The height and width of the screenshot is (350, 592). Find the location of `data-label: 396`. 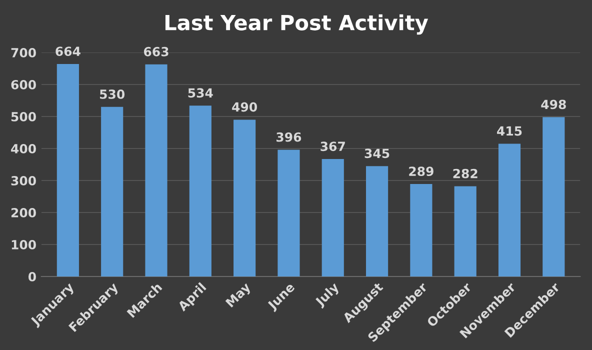

data-label: 396 is located at coordinates (289, 137).